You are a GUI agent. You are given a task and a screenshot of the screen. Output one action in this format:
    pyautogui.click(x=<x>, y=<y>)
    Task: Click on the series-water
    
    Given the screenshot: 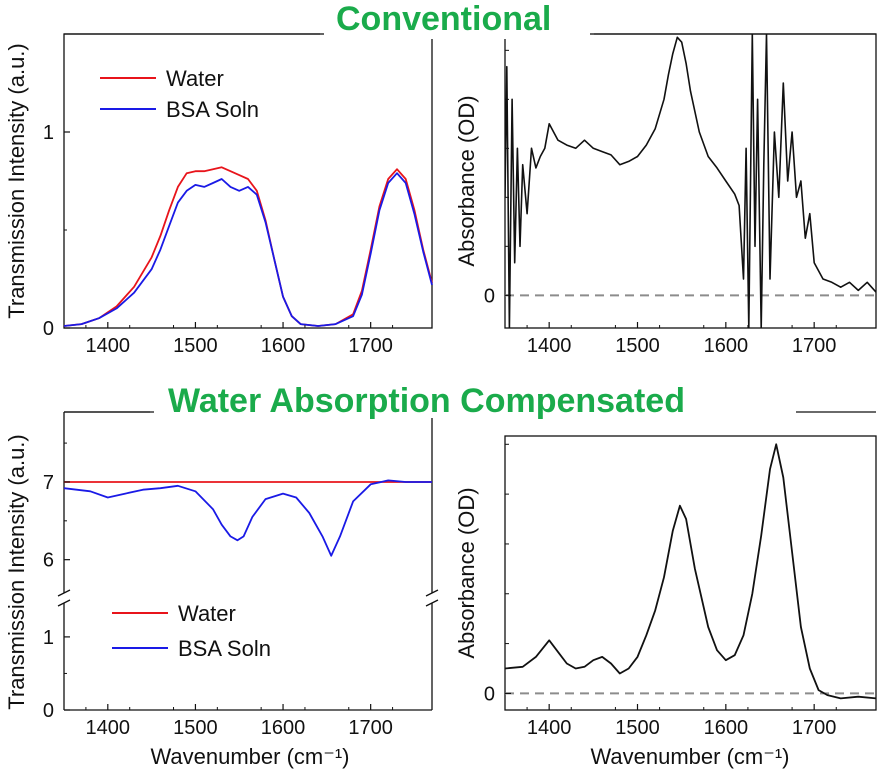 What is the action you would take?
    pyautogui.click(x=248, y=246)
    